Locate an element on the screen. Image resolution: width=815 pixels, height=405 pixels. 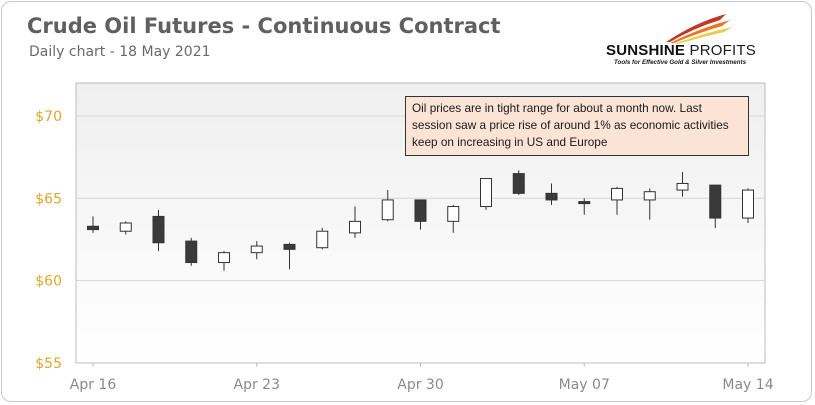
y-tick-label: $65 is located at coordinates (48, 199).